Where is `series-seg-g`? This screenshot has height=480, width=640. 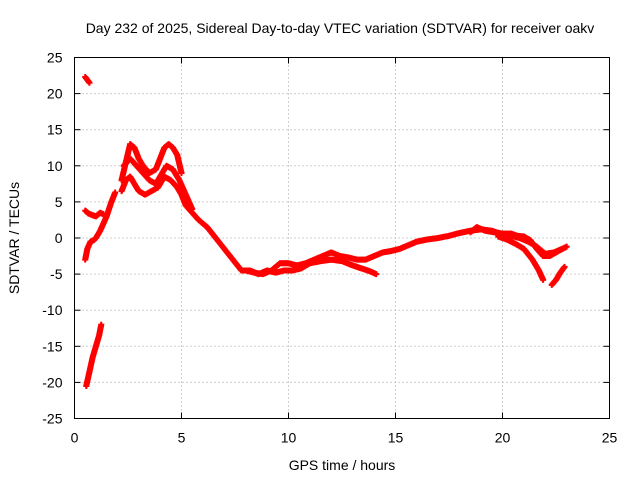 series-seg-g is located at coordinates (158, 184).